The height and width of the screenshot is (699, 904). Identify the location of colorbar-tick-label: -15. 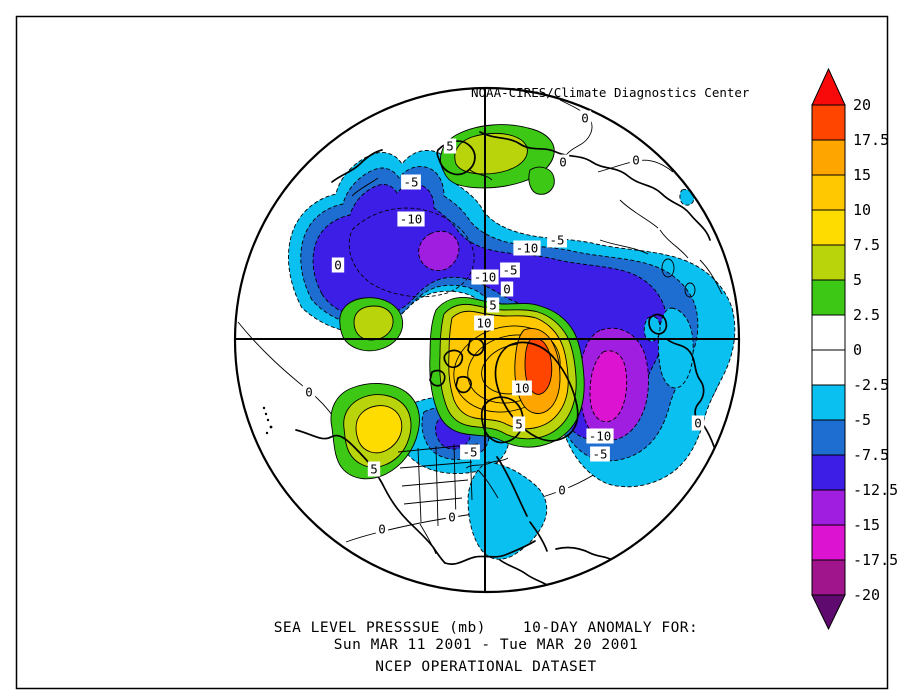
(866, 525).